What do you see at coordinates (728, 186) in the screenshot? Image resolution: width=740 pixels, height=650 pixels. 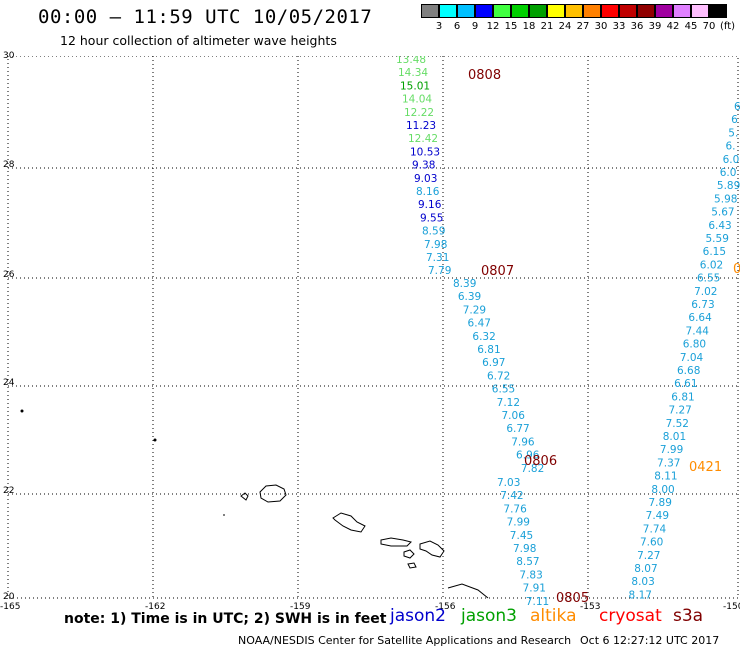 I see `wave-height-value: 5.89` at bounding box center [728, 186].